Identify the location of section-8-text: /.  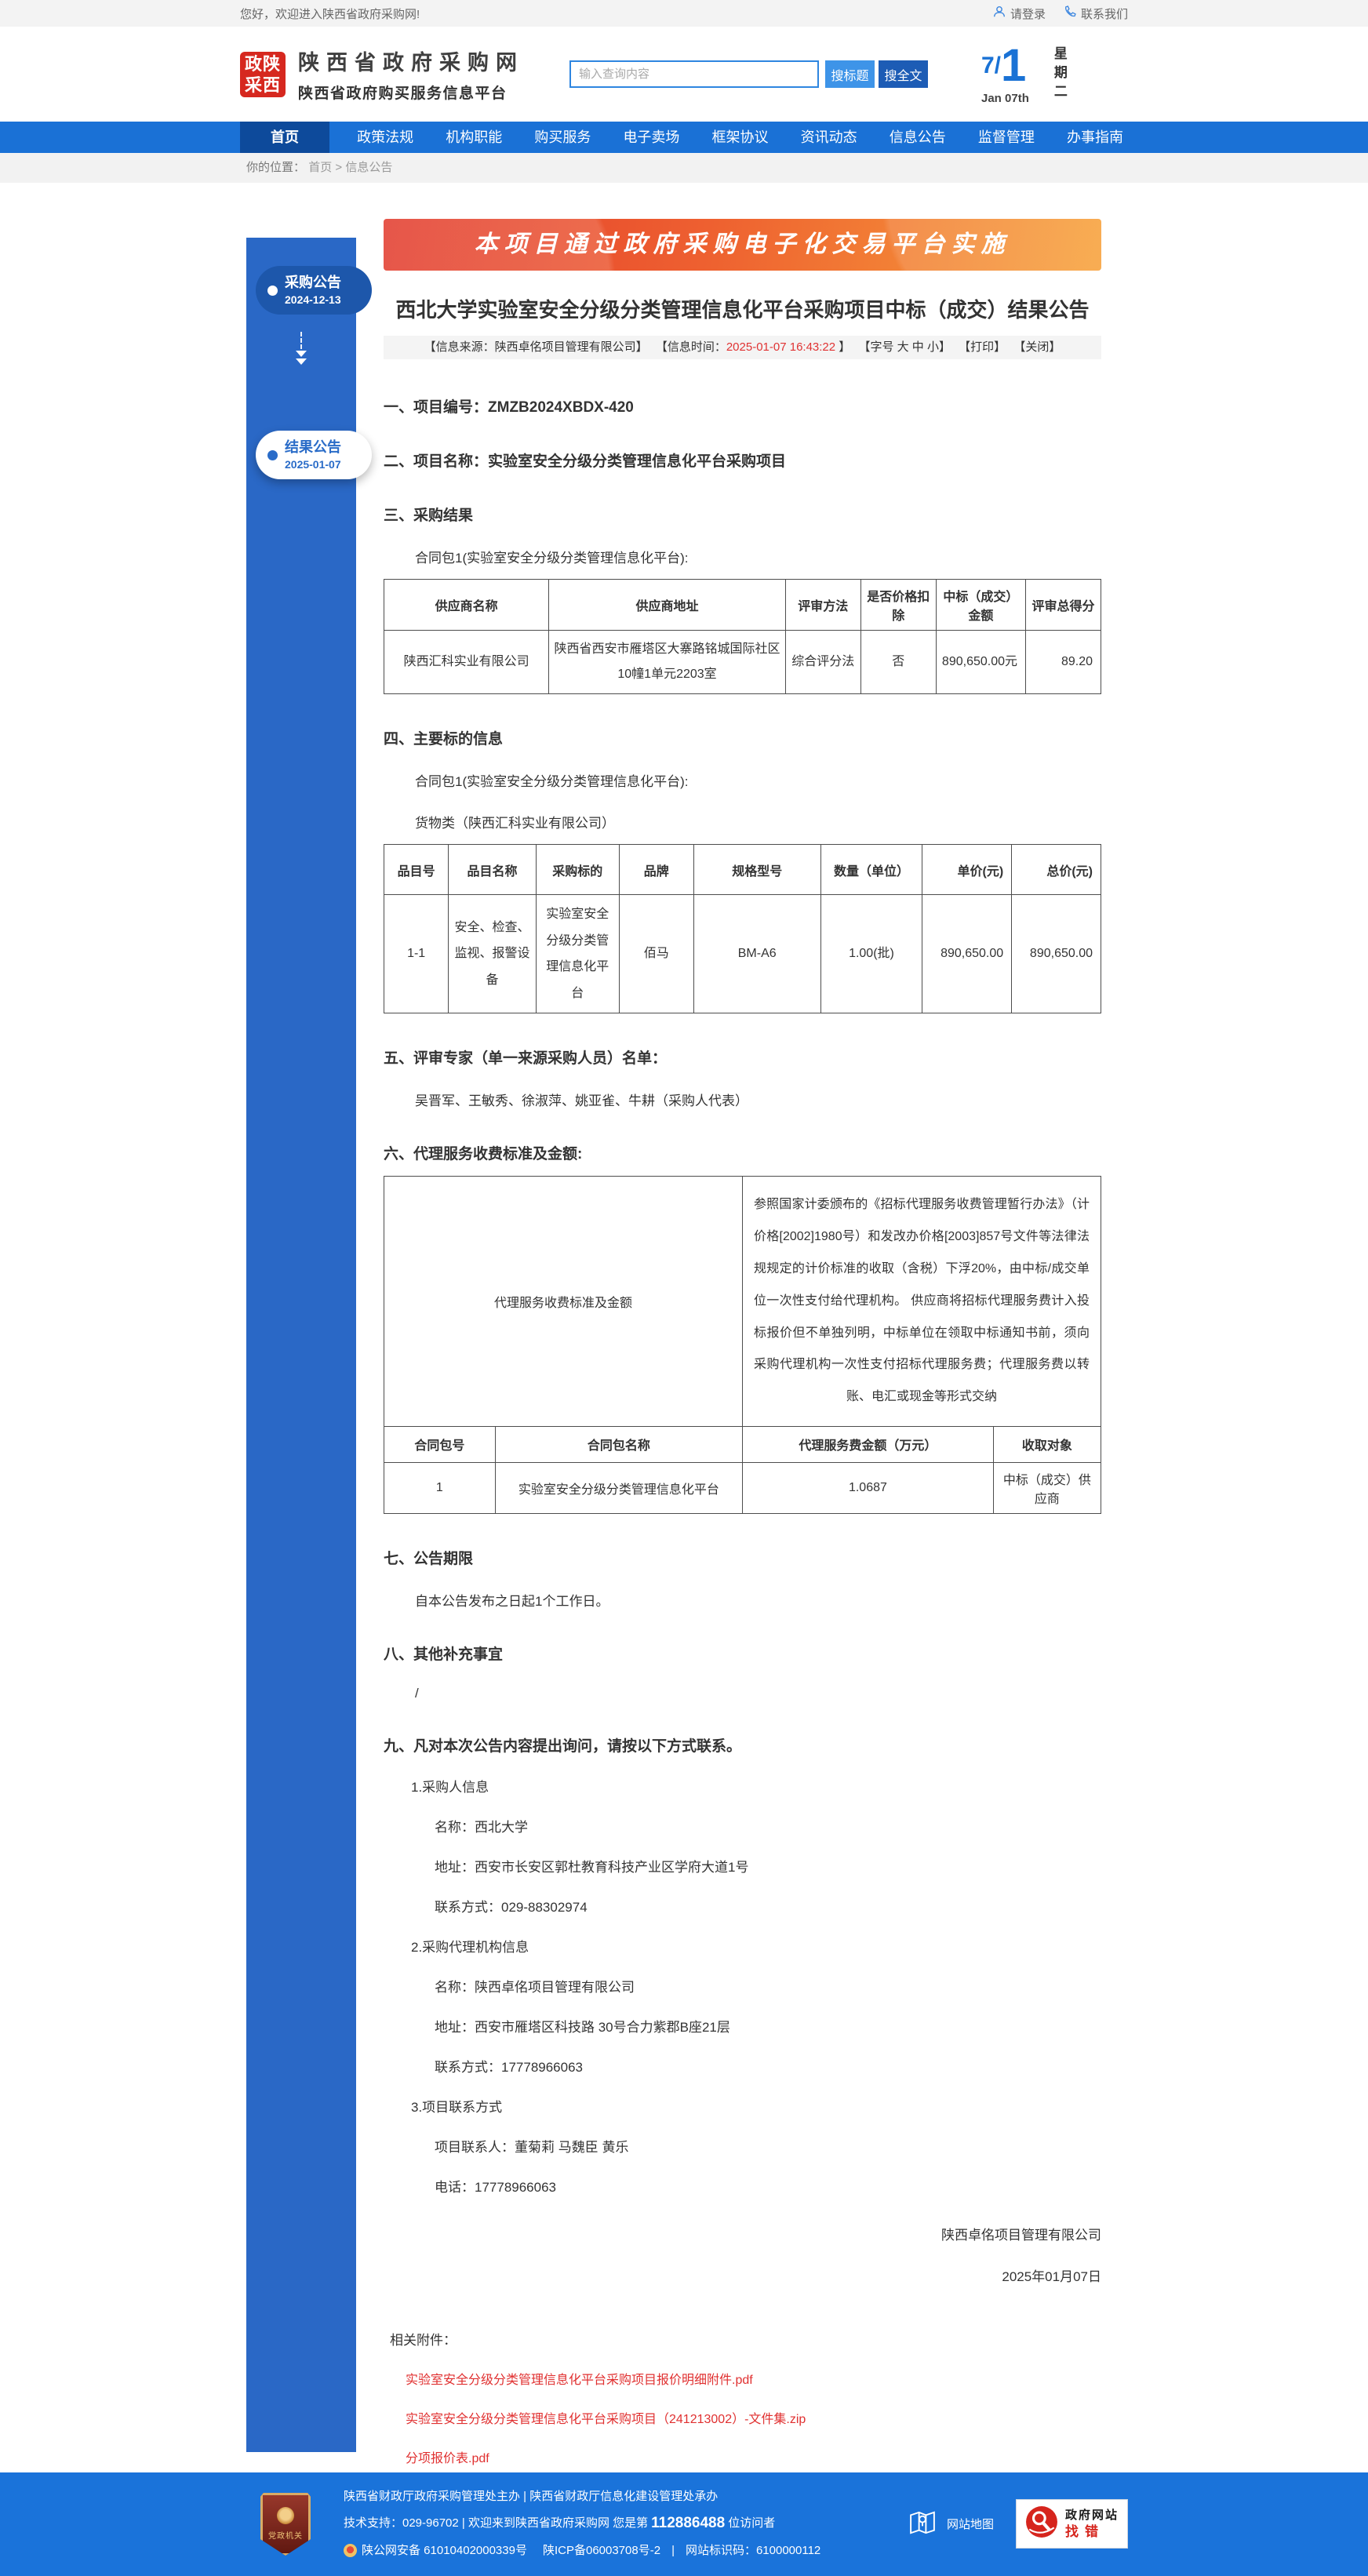
(417, 1693).